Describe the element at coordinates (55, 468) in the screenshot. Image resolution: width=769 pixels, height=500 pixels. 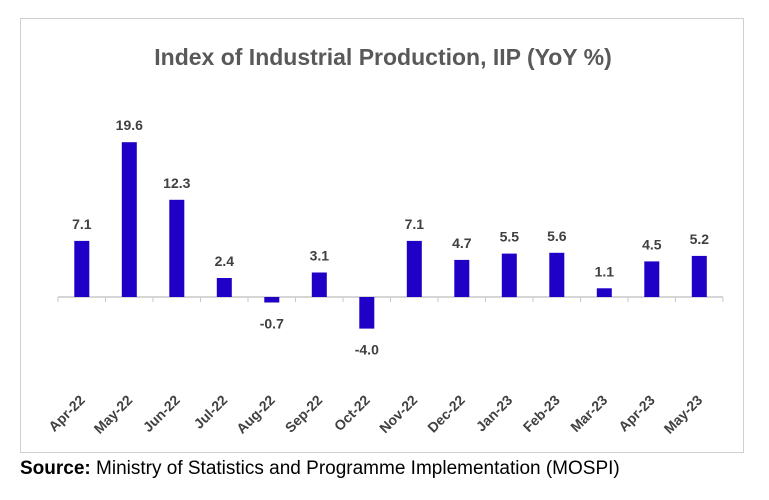
I see `source-label: Source:` at that location.